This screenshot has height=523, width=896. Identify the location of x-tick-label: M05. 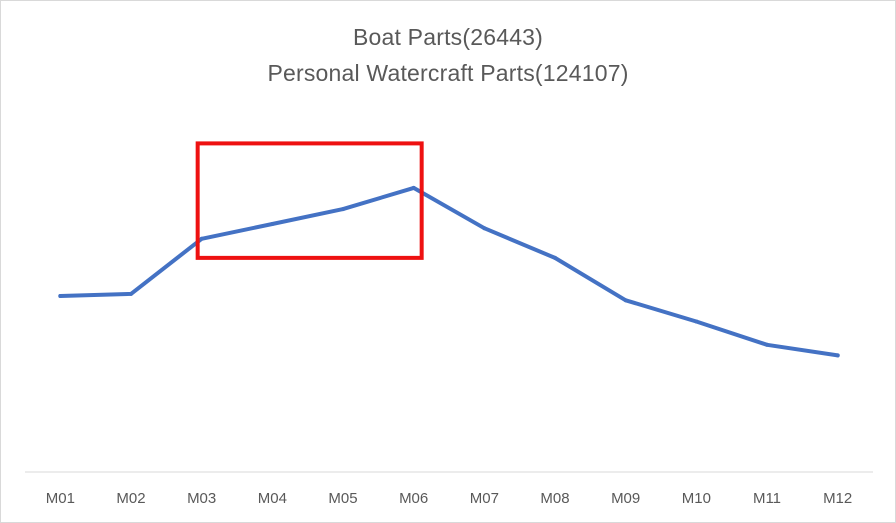
(342, 498).